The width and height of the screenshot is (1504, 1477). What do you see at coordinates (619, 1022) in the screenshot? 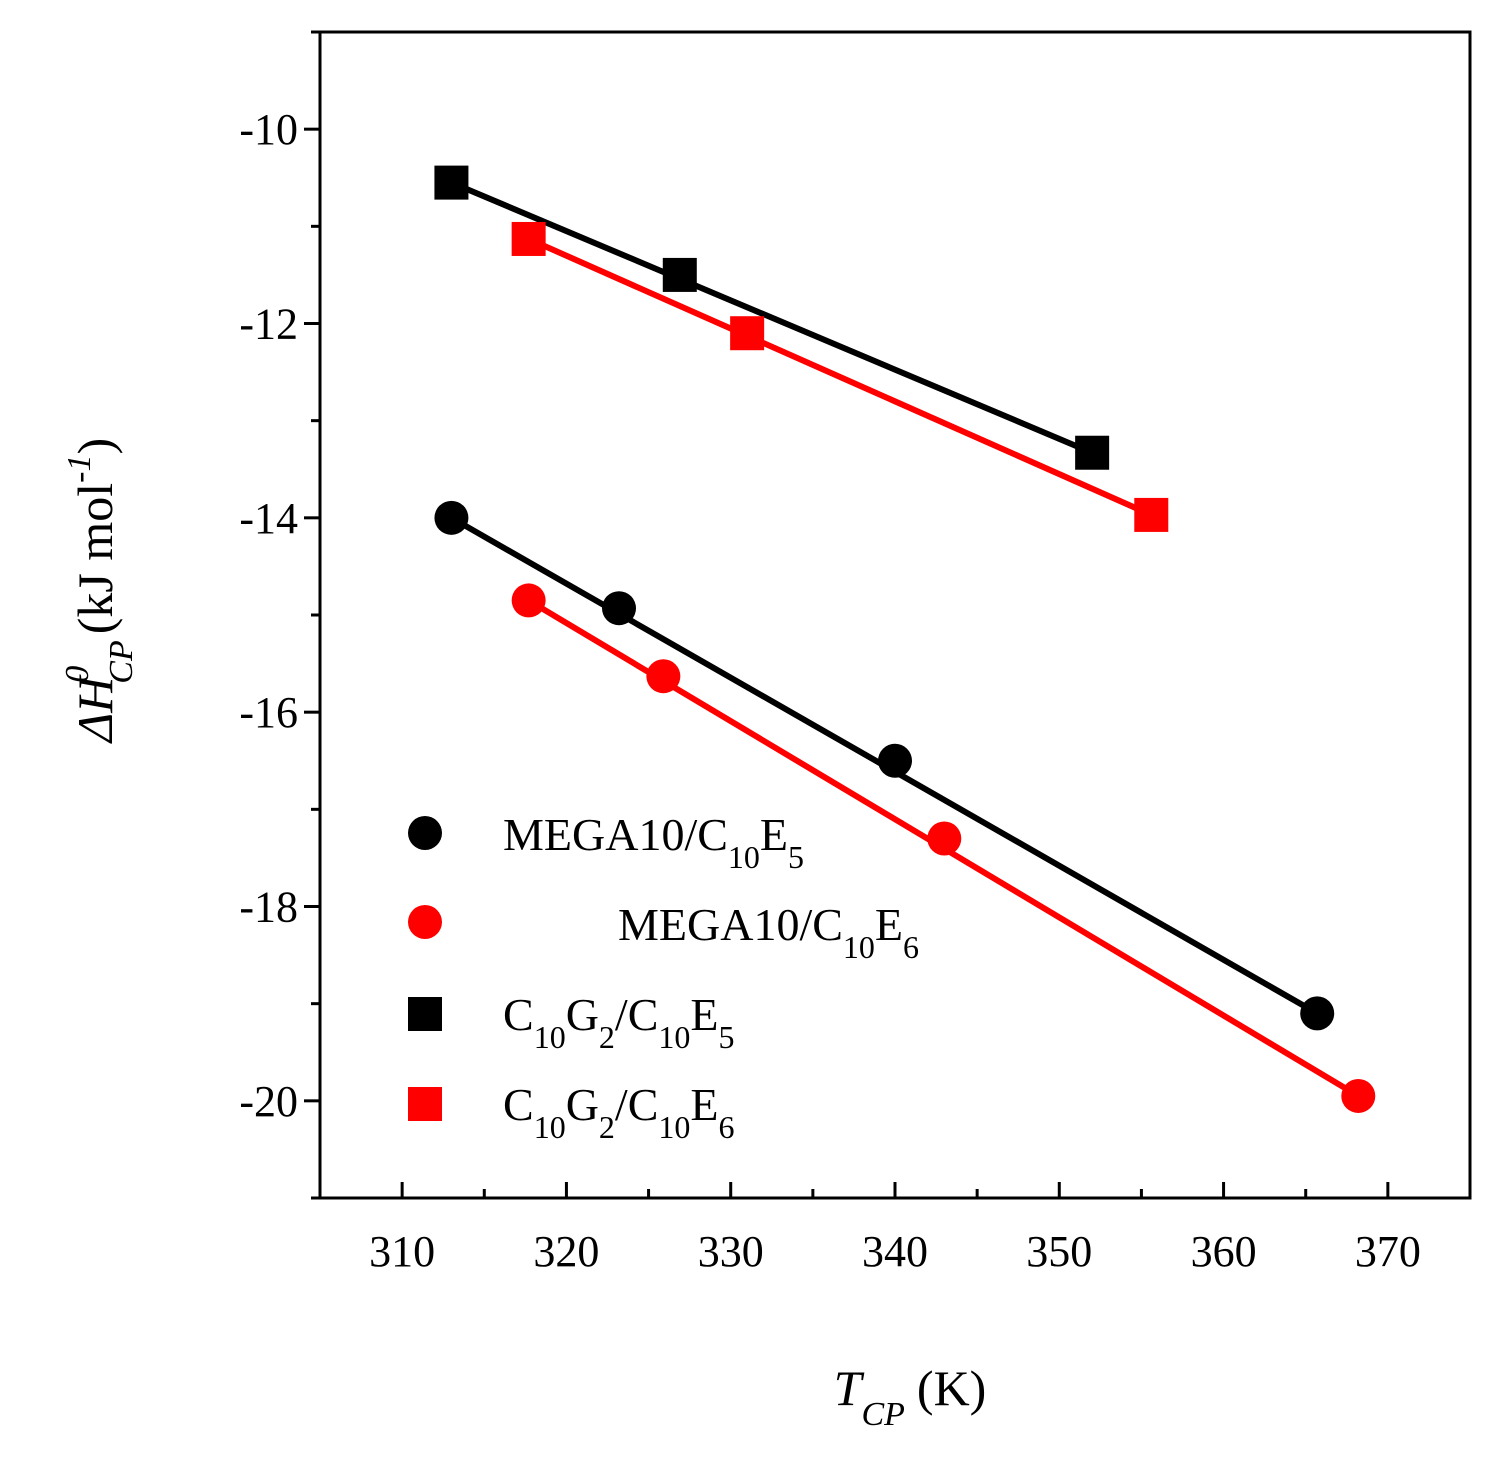
I see `legend-label-c10g2-c10e5: C10G2/C10E5` at bounding box center [619, 1022].